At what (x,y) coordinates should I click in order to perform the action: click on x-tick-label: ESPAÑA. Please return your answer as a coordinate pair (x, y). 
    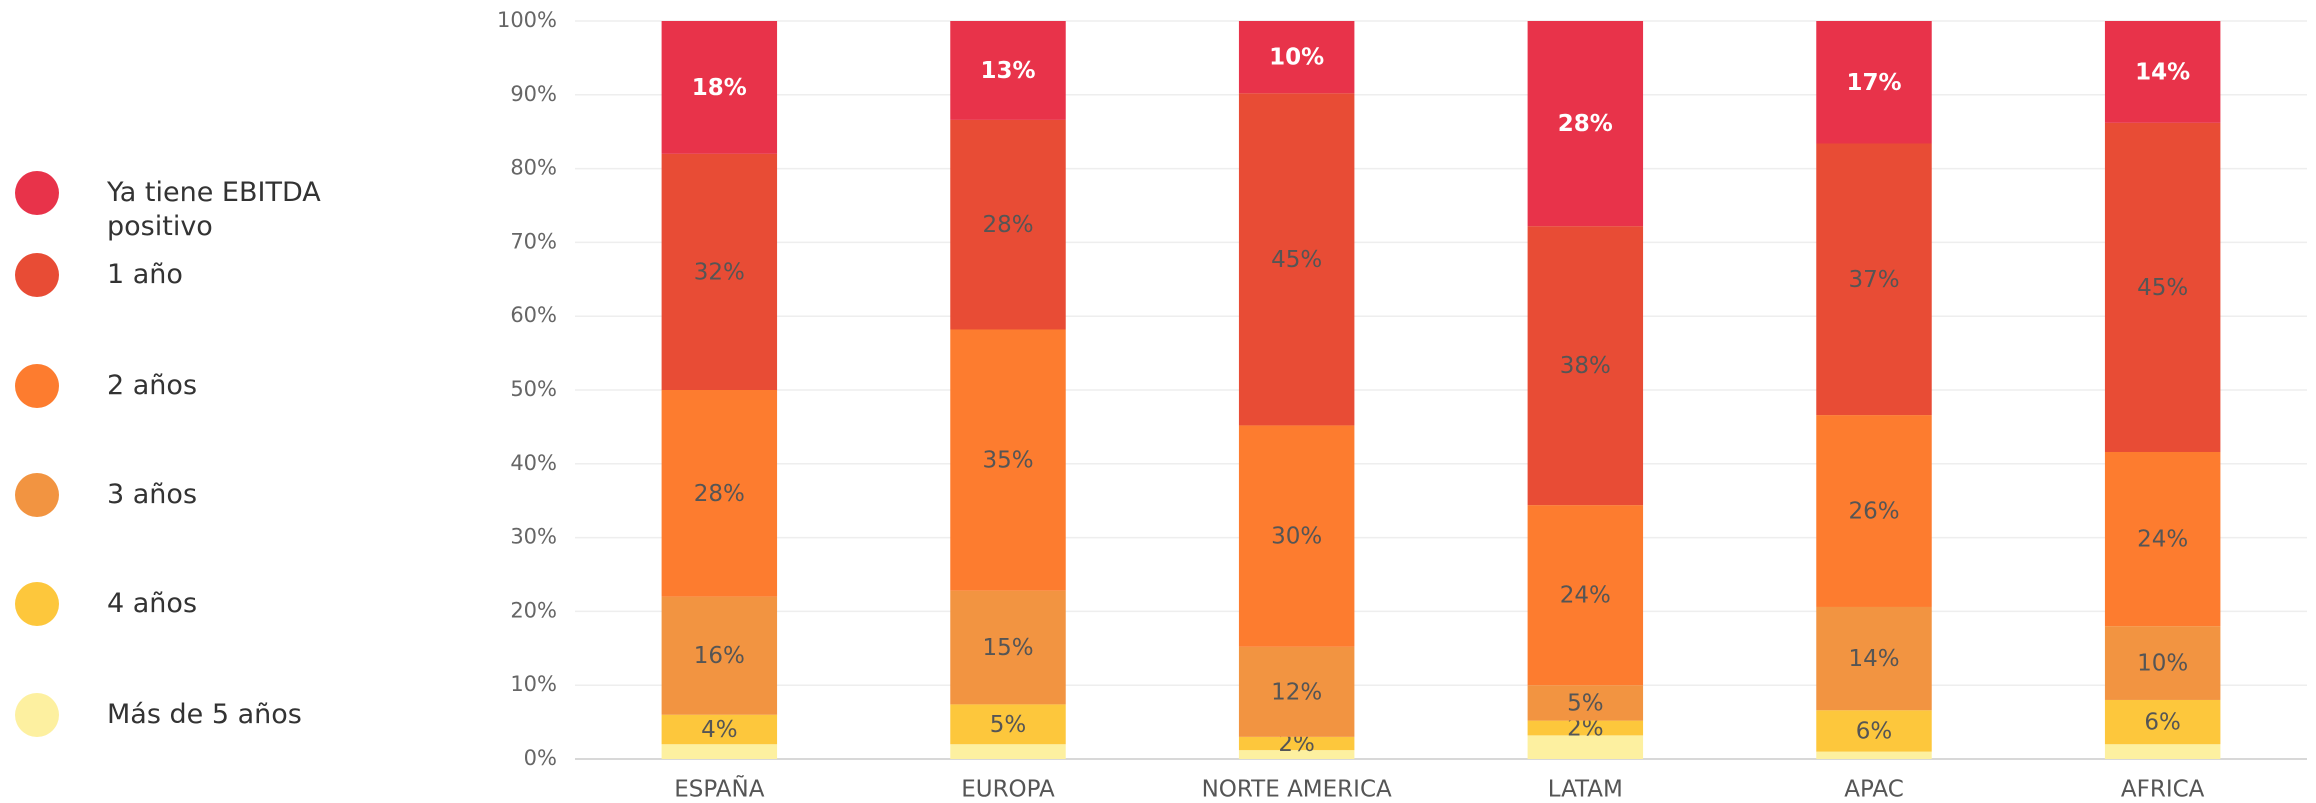
    Looking at the image, I should click on (719, 789).